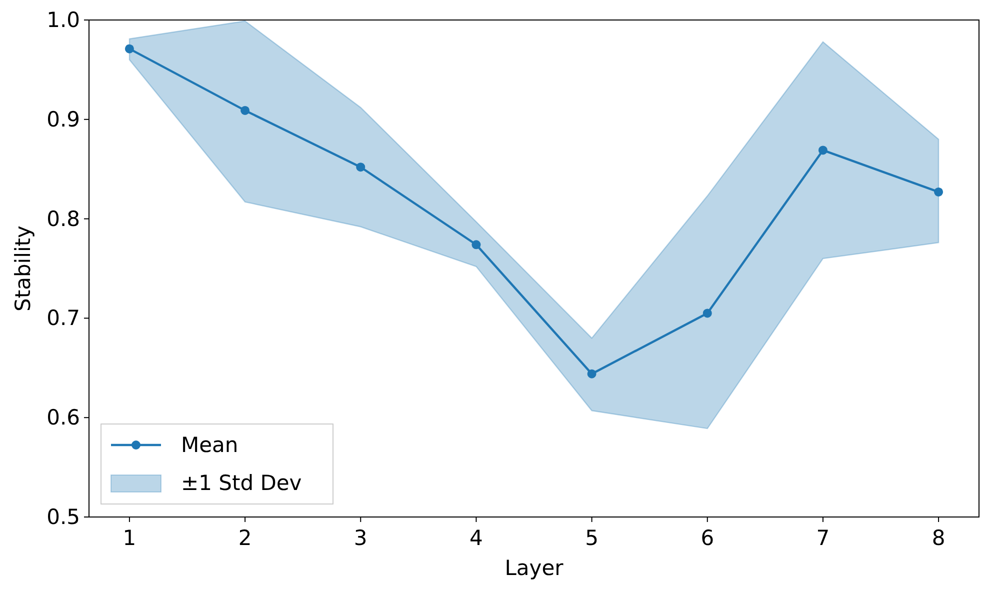 The image size is (989, 590). What do you see at coordinates (63, 517) in the screenshot?
I see `y-tick-label: 0.5` at bounding box center [63, 517].